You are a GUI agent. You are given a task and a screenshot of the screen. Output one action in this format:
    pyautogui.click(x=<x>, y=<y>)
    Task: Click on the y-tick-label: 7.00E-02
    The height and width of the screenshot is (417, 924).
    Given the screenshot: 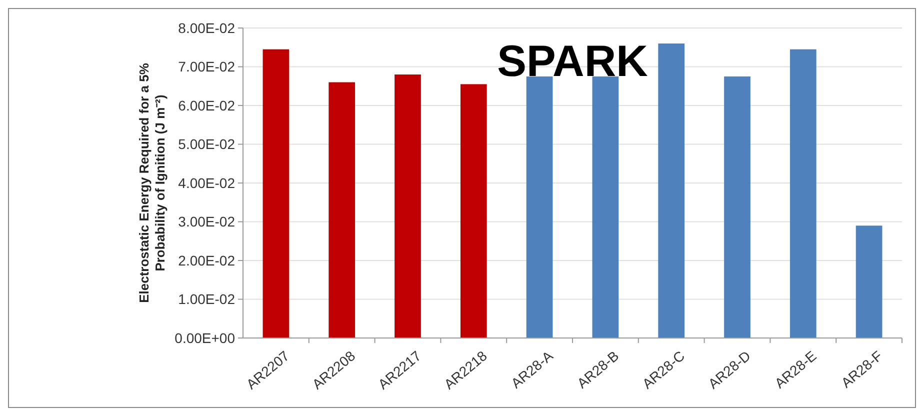 What is the action you would take?
    pyautogui.click(x=207, y=66)
    